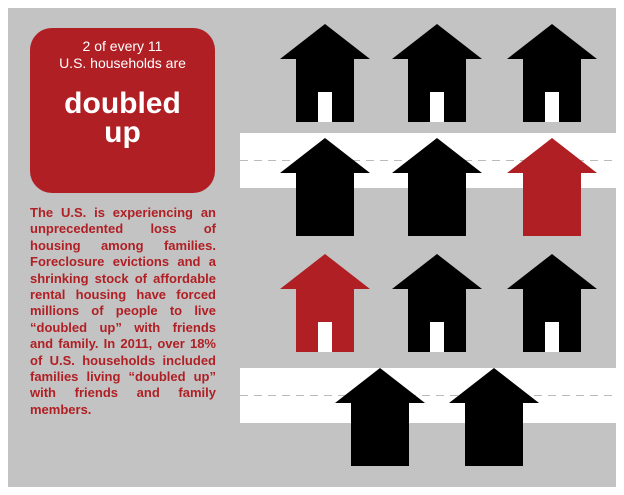 The image size is (624, 495). I want to click on badge-text: 2 of every 11, so click(122, 46).